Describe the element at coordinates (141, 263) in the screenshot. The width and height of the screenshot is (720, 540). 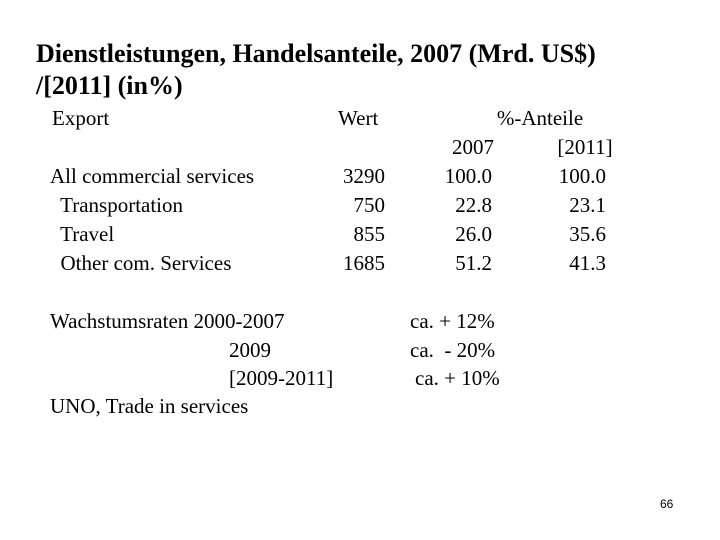
I see `row-label: Other com. Services` at that location.